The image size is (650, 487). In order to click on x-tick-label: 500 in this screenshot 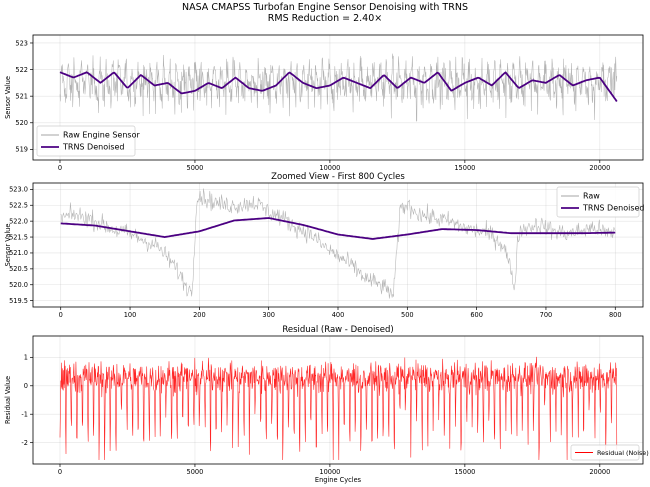, I will do `click(407, 315)`.